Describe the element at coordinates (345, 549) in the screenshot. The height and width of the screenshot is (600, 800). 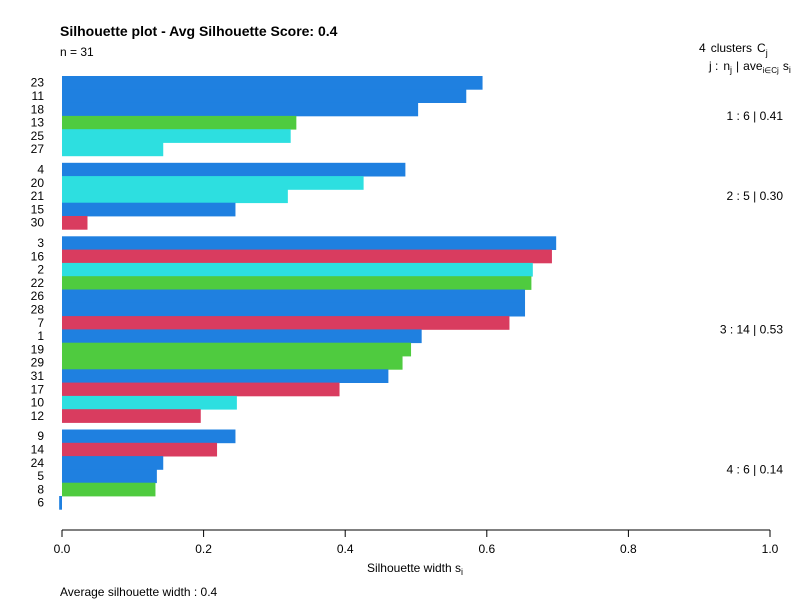
I see `x-tick-label: 0.4` at that location.